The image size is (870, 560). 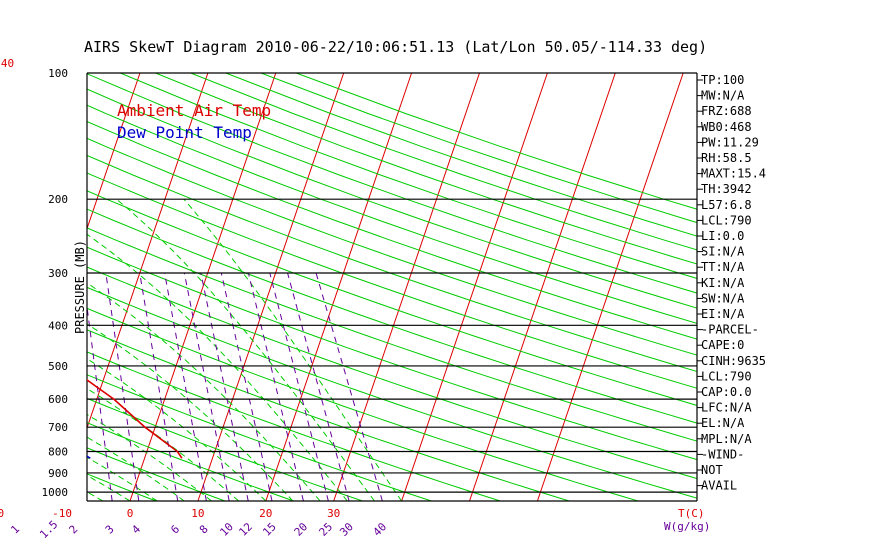 I want to click on index-item: FRZ:688, so click(x=726, y=111).